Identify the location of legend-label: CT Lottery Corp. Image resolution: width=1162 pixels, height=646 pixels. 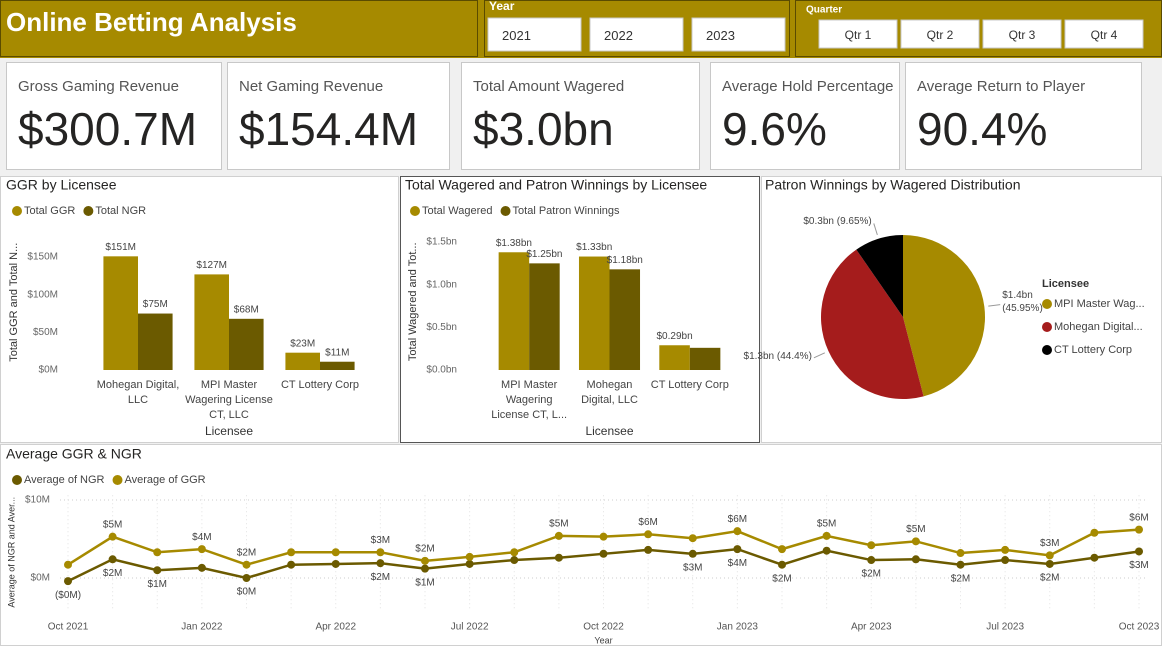
(1093, 350).